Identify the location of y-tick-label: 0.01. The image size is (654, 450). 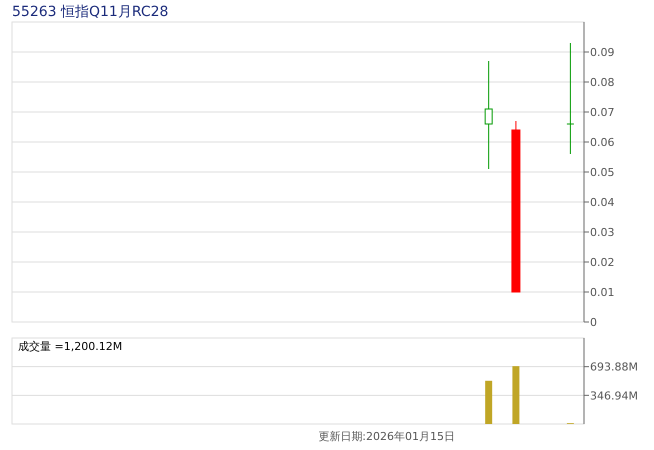
(602, 292).